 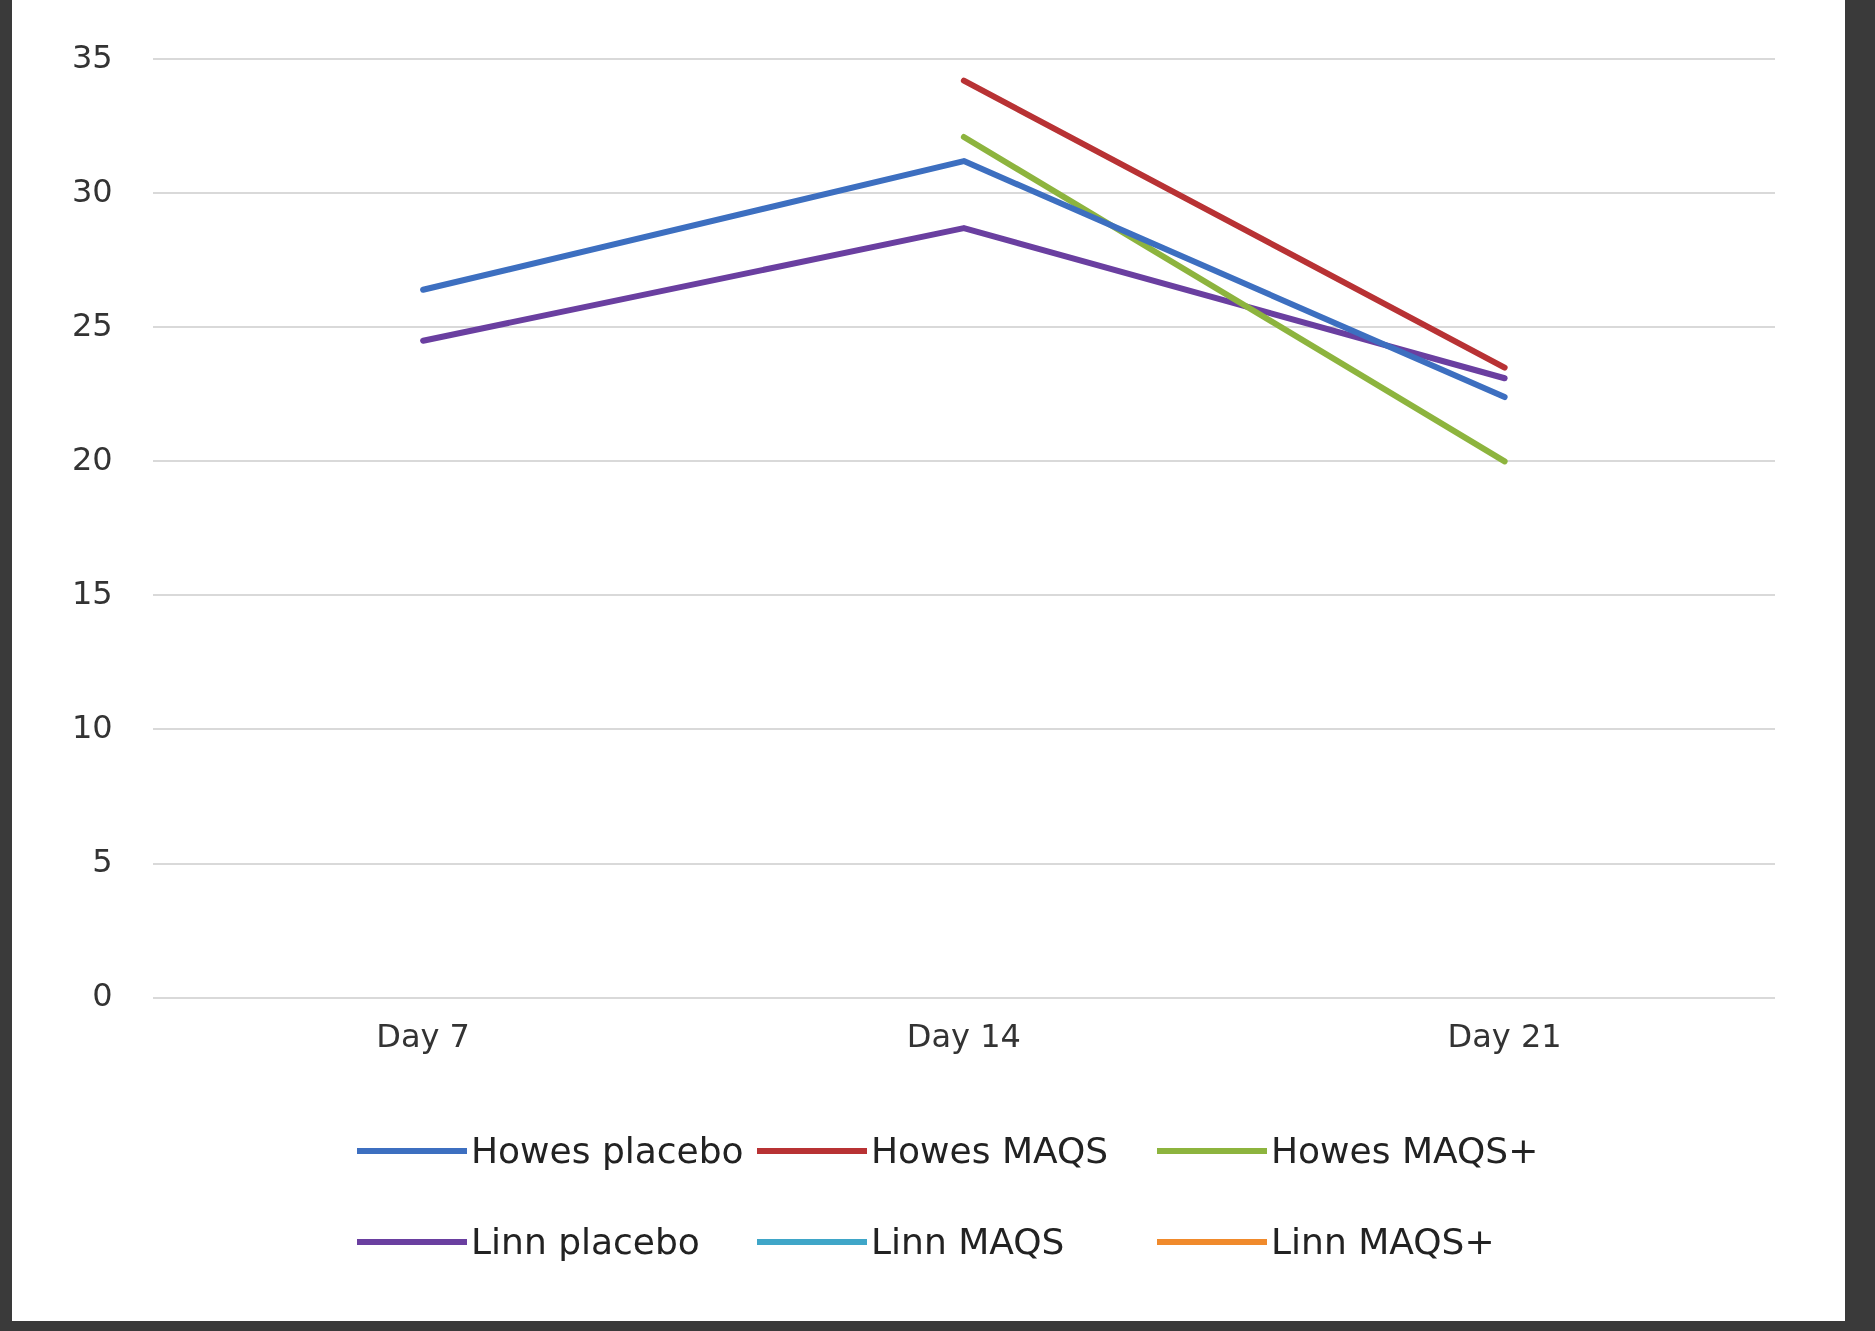 I want to click on legend-label: Linn MAQS, so click(x=968, y=1241).